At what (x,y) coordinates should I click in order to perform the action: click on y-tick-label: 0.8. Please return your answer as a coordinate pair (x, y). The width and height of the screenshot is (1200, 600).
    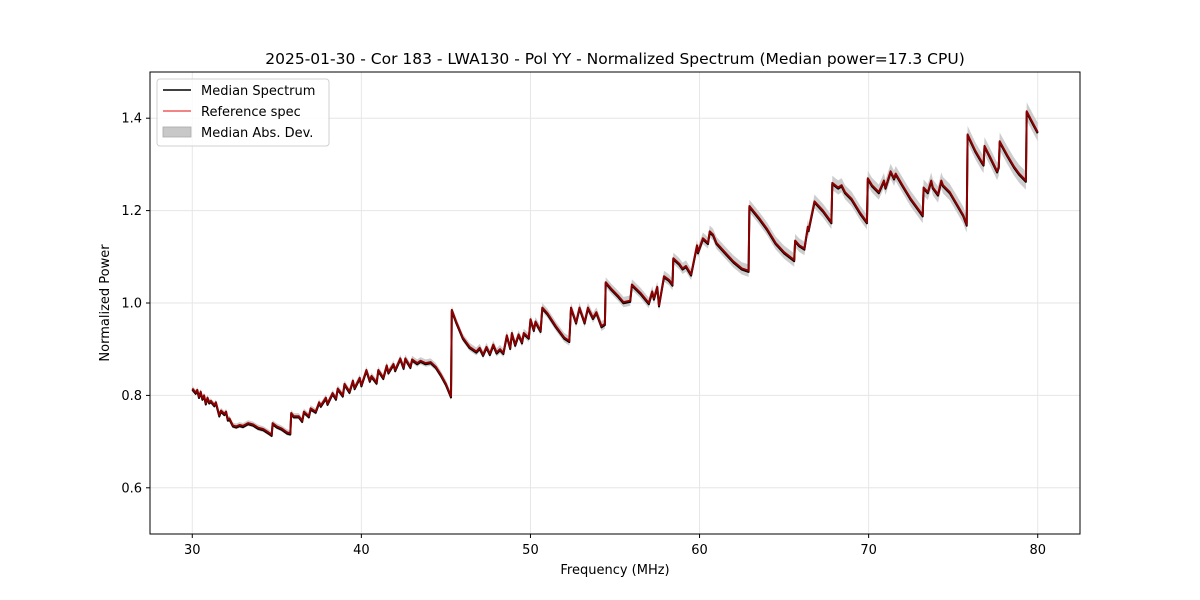
    Looking at the image, I should click on (131, 396).